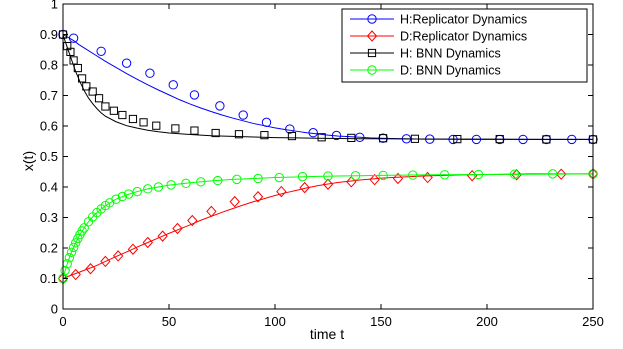  Describe the element at coordinates (438, 20) in the screenshot. I see `legend-entry: H:Replicator Dynamics` at that location.